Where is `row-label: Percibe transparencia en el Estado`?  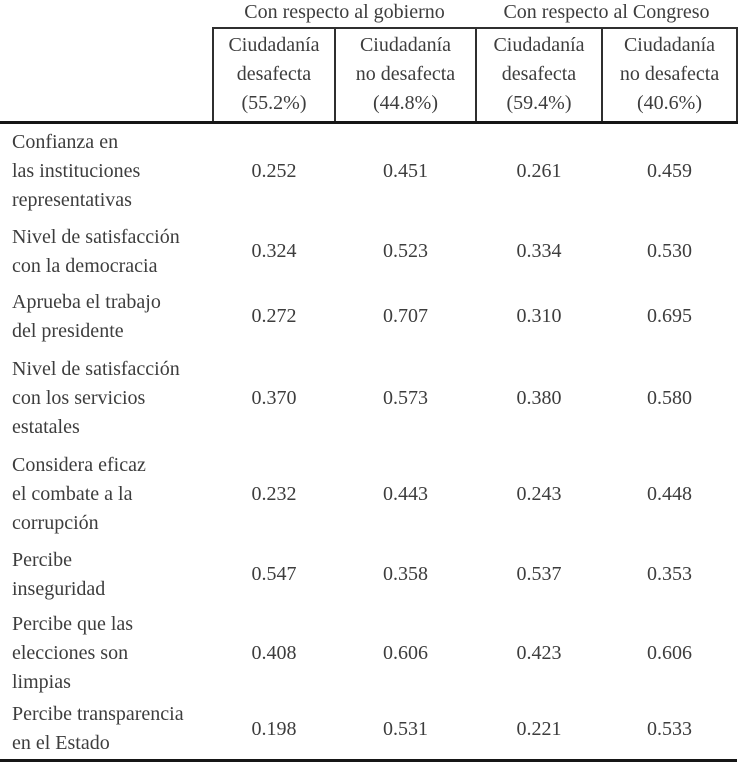 row-label: Percibe transparencia en el Estado is located at coordinates (106, 731).